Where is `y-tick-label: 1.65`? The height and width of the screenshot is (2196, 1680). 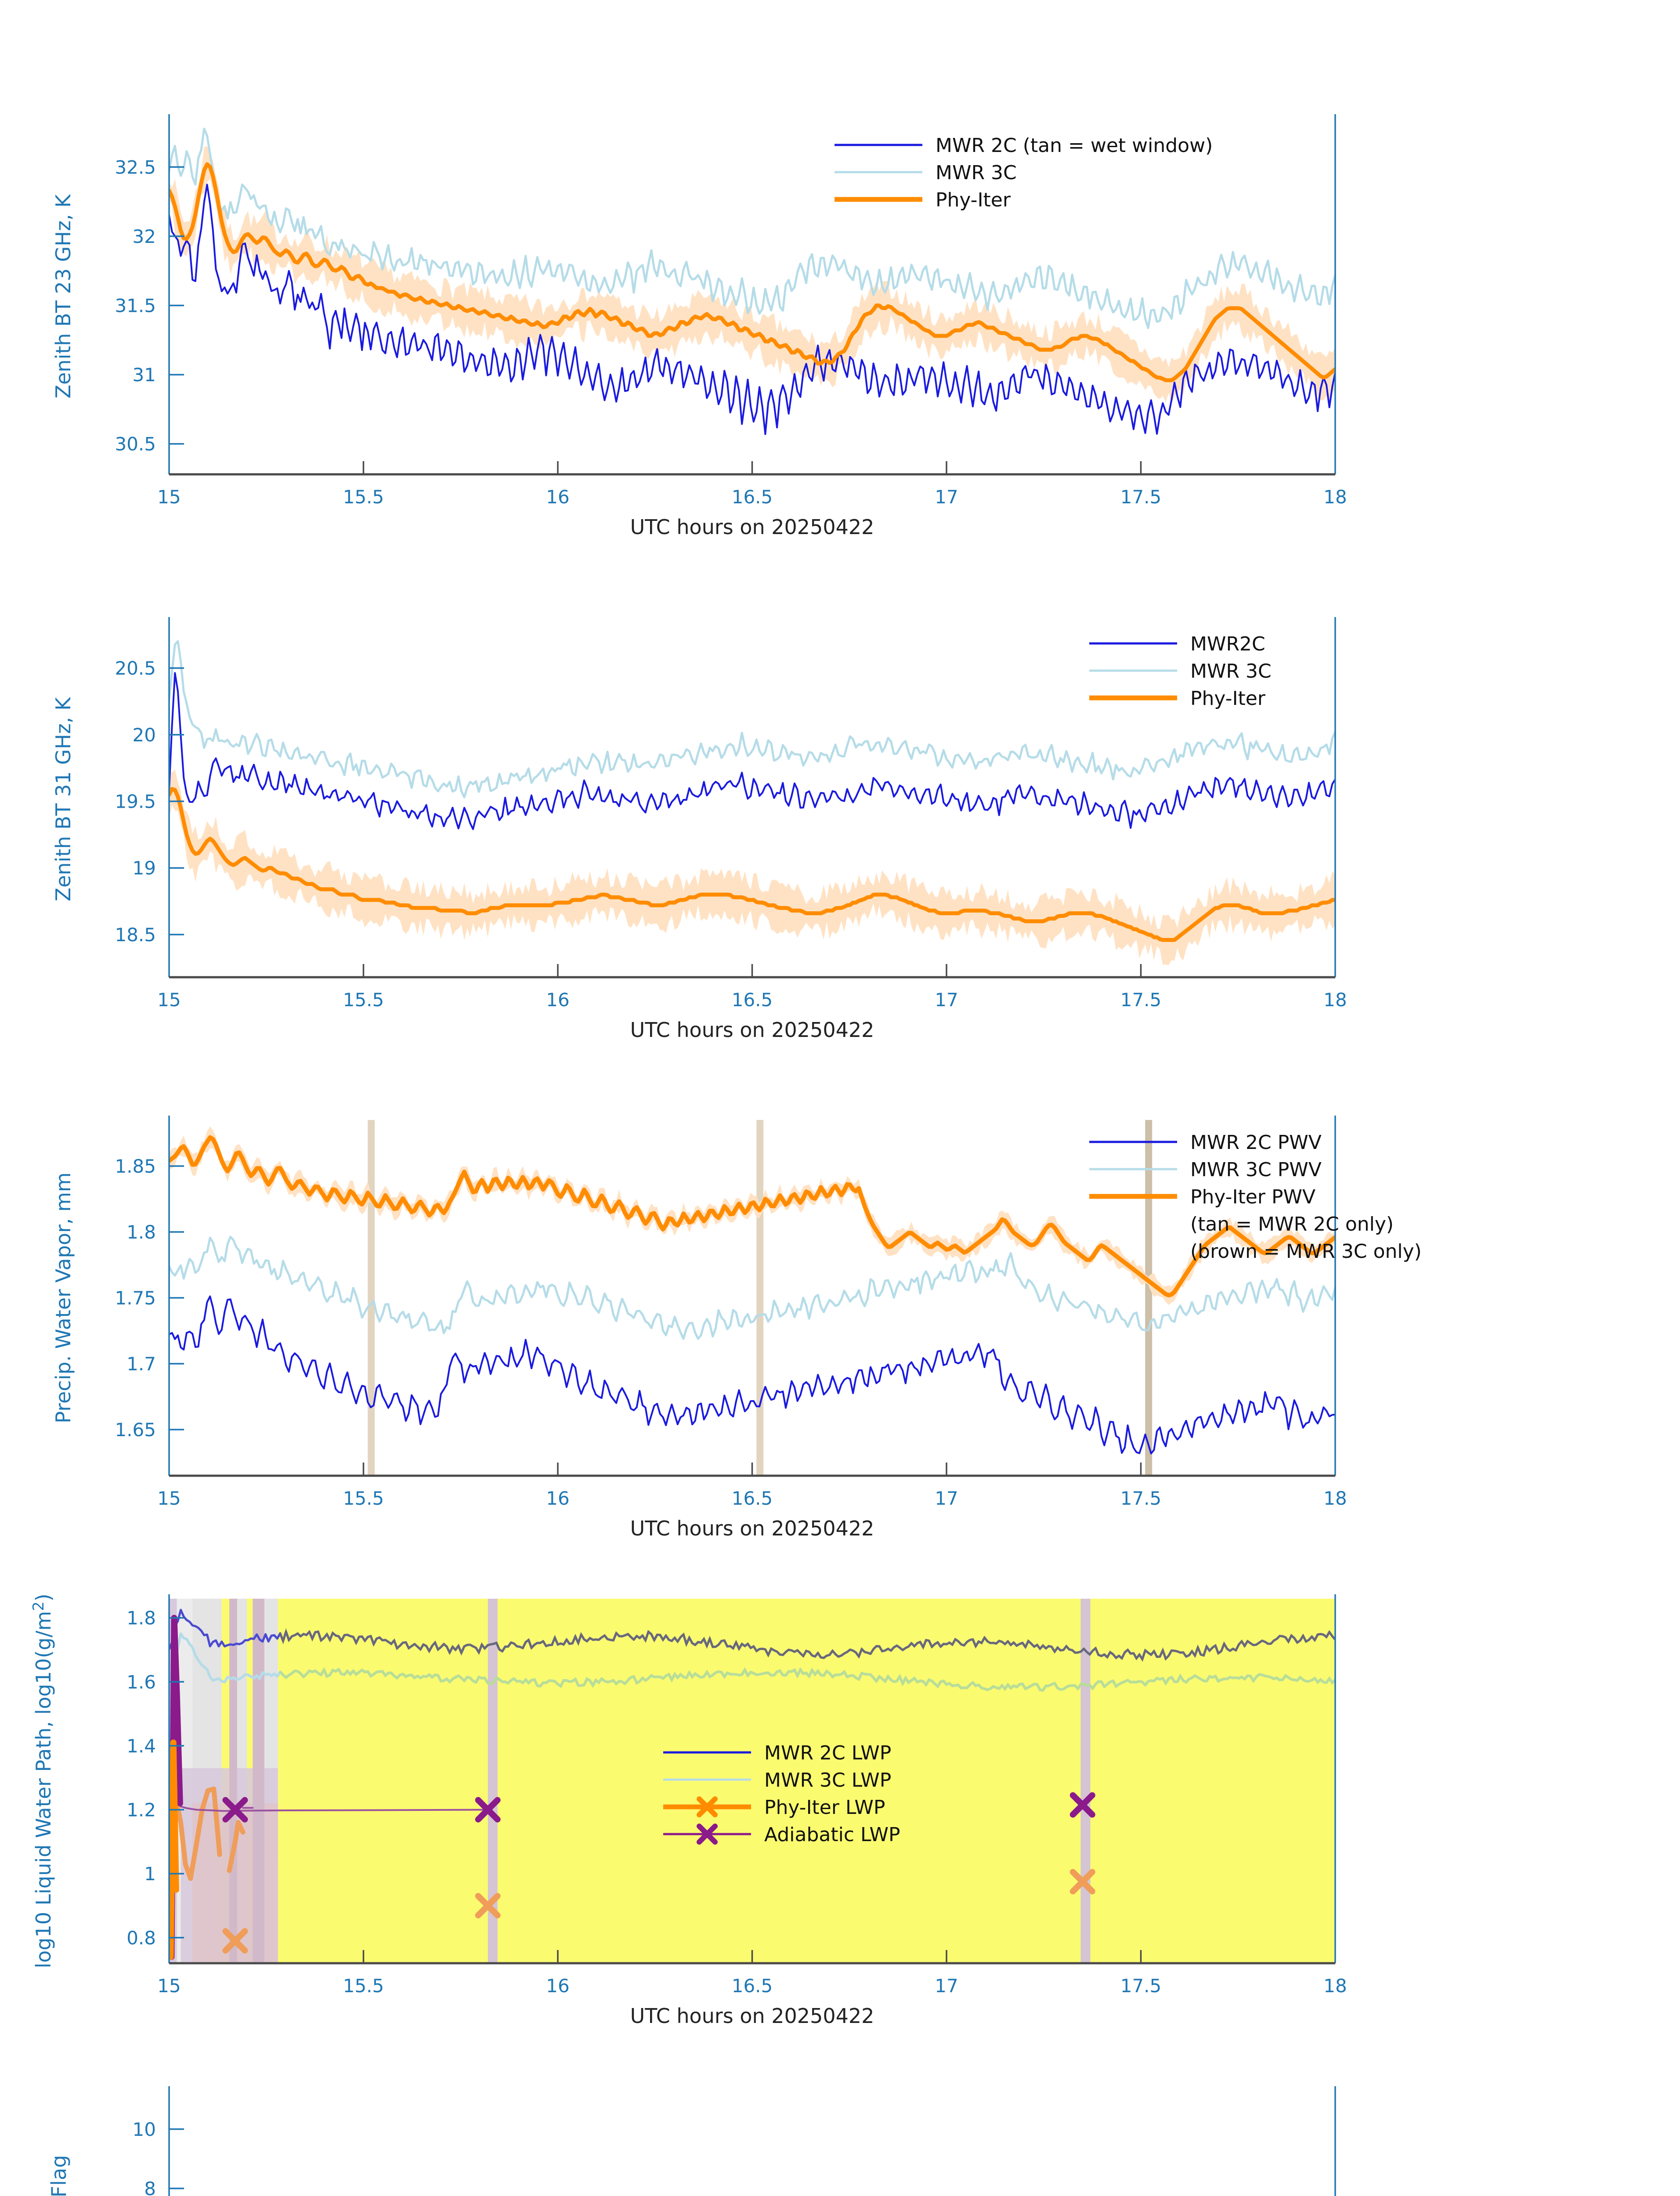
y-tick-label: 1.65 is located at coordinates (135, 1430).